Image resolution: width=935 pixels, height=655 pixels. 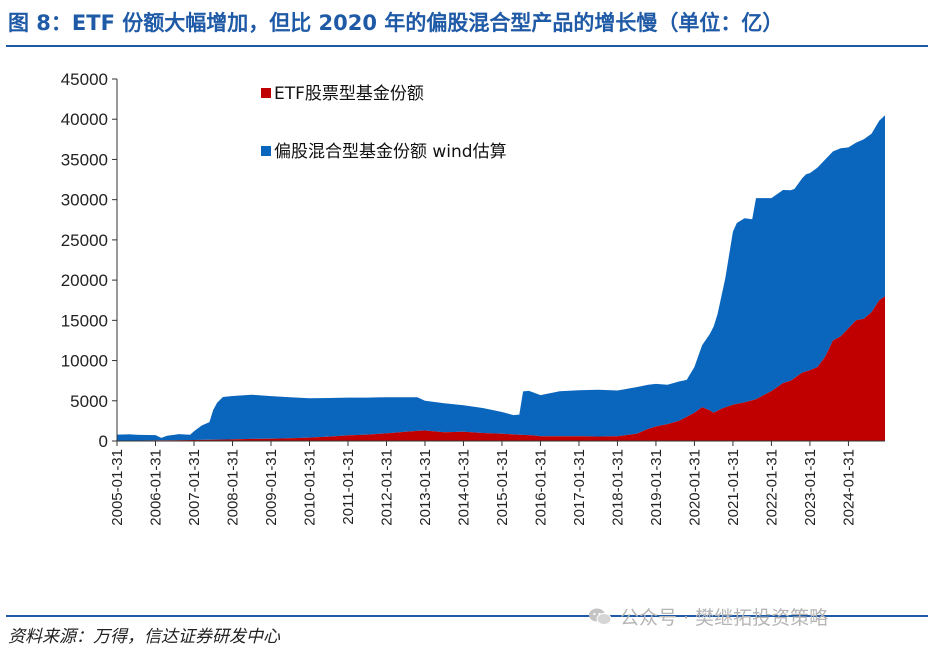 I want to click on y-tick-label: 35000, so click(x=84, y=159).